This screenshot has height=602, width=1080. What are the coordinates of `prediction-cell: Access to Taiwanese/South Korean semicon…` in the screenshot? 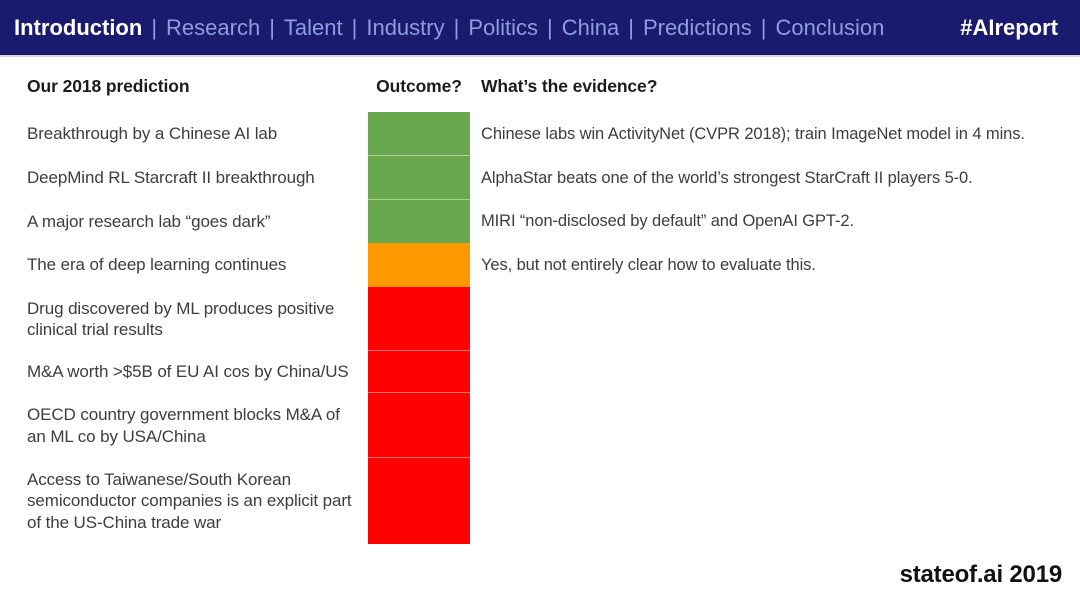 It's located at (189, 500).